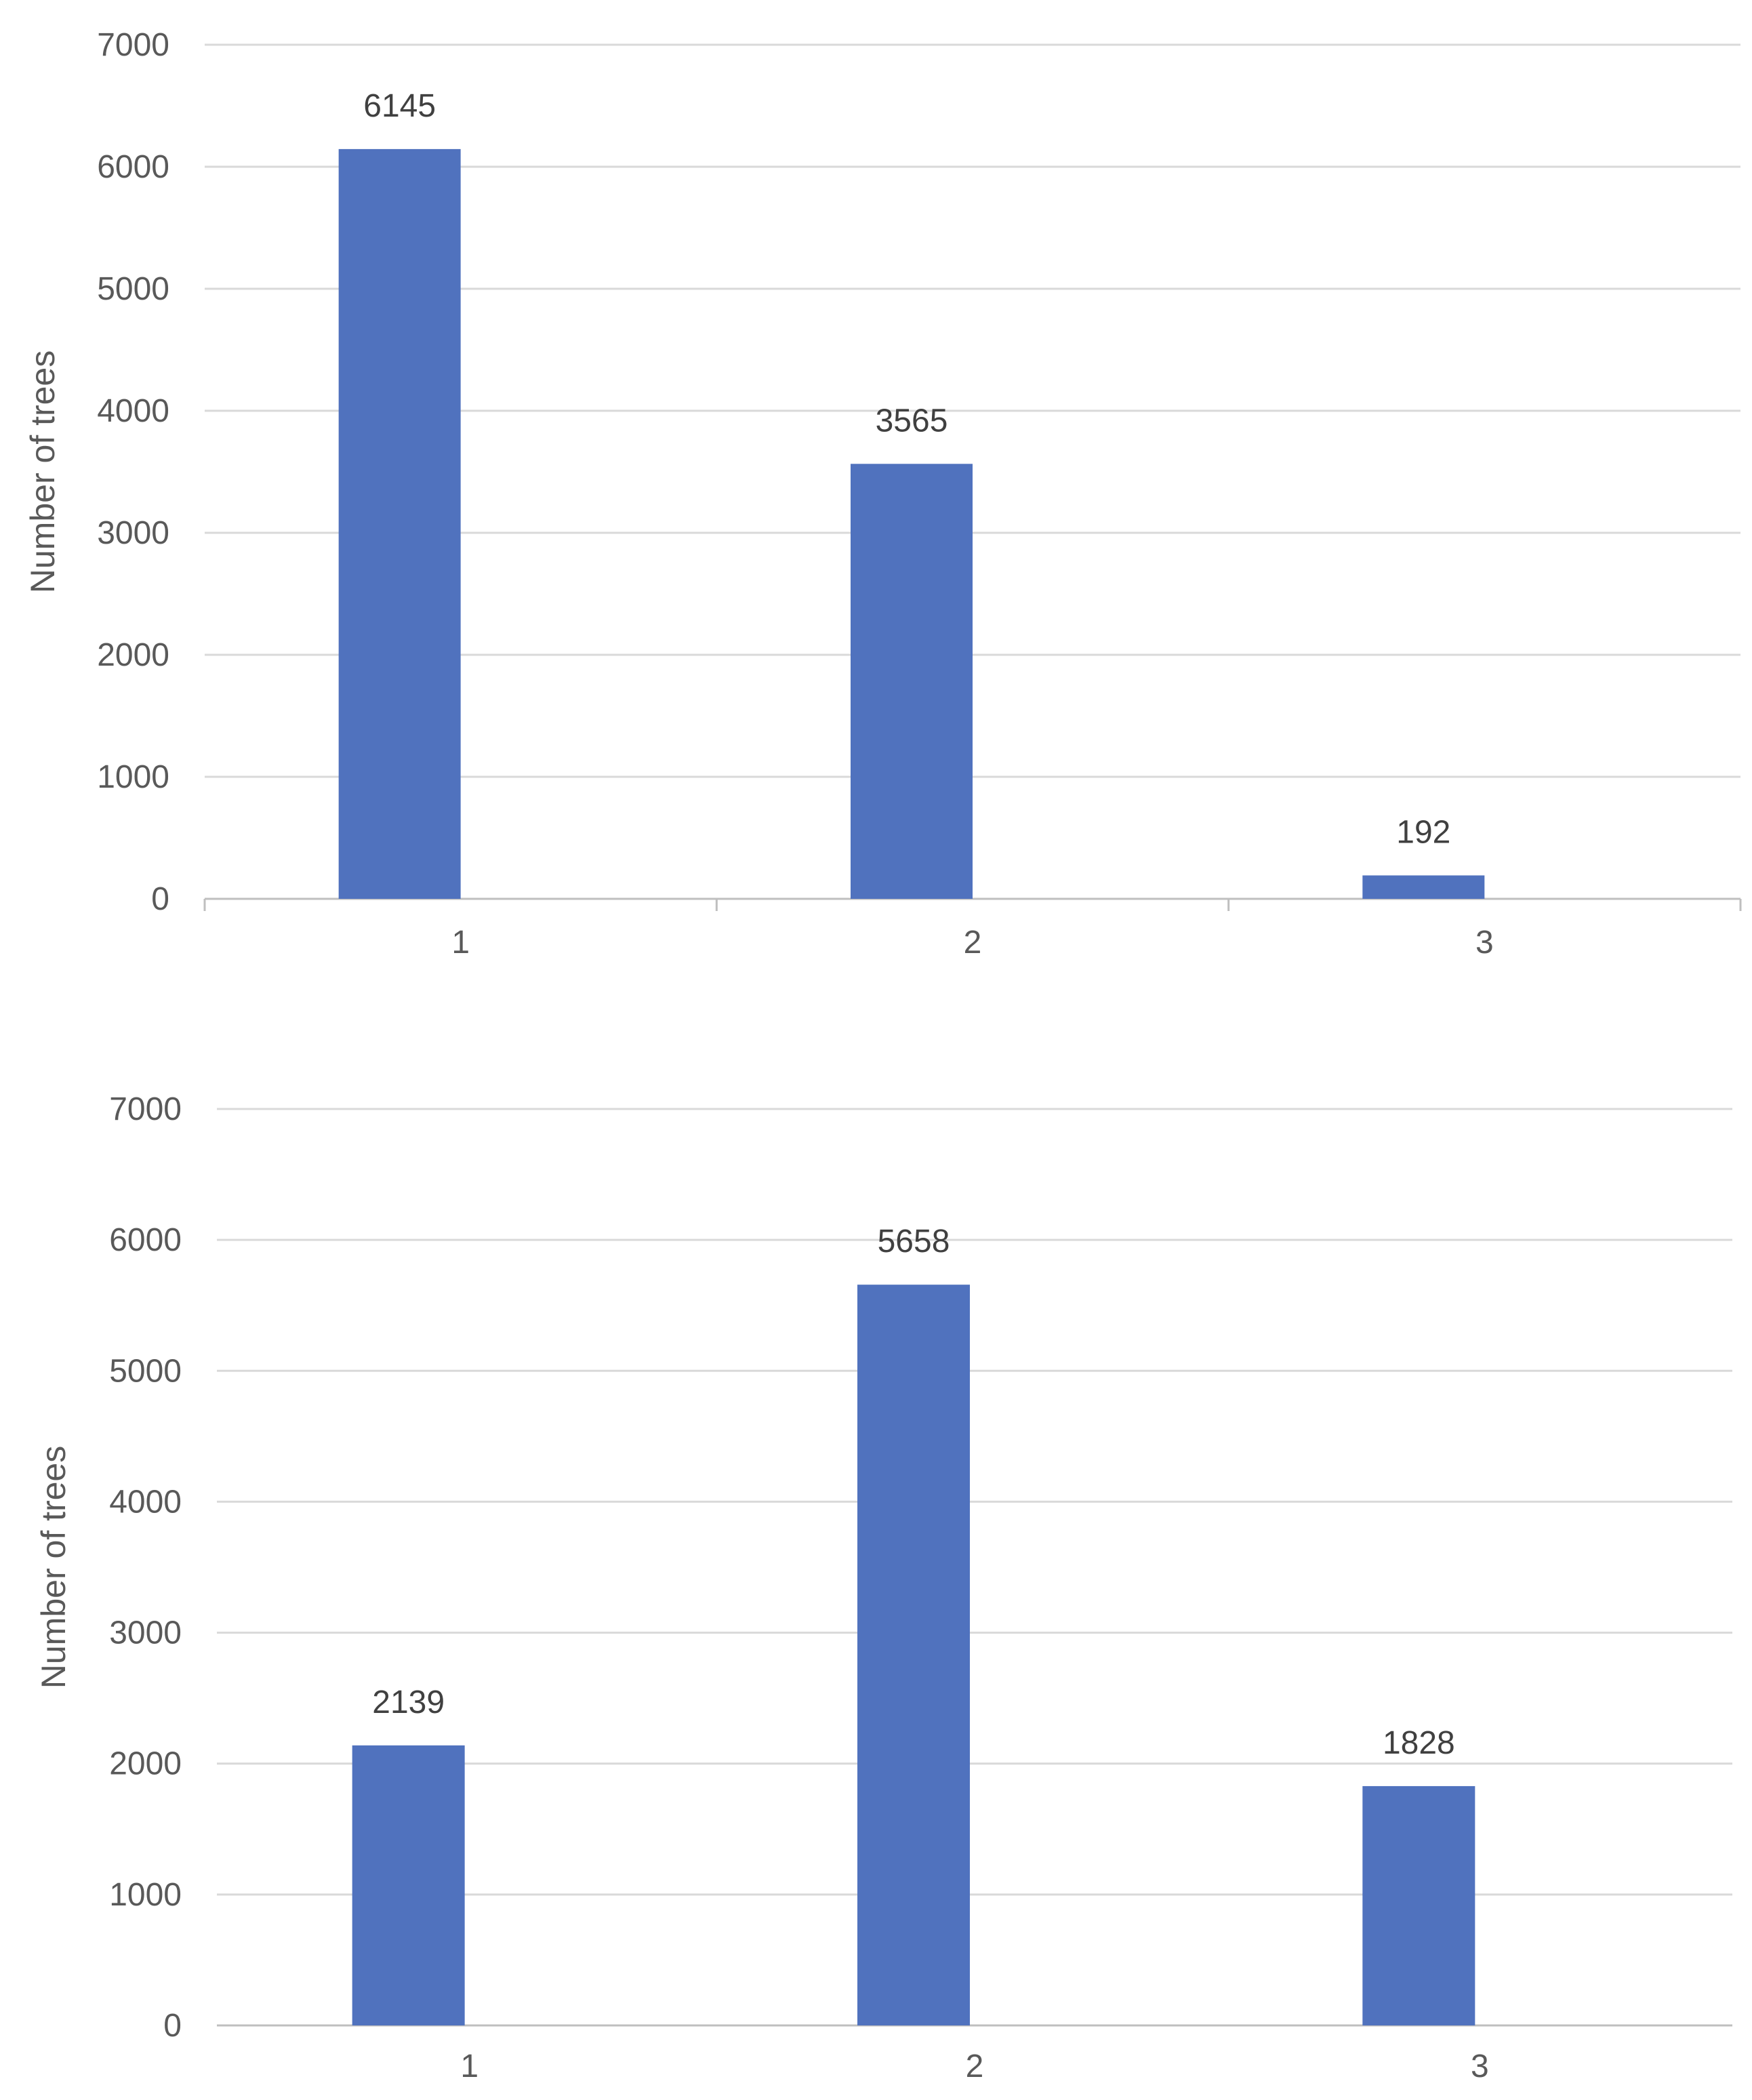 This screenshot has height=2100, width=1752. Describe the element at coordinates (145, 1109) in the screenshot. I see `chart2-y-tick-label: 7000` at that location.